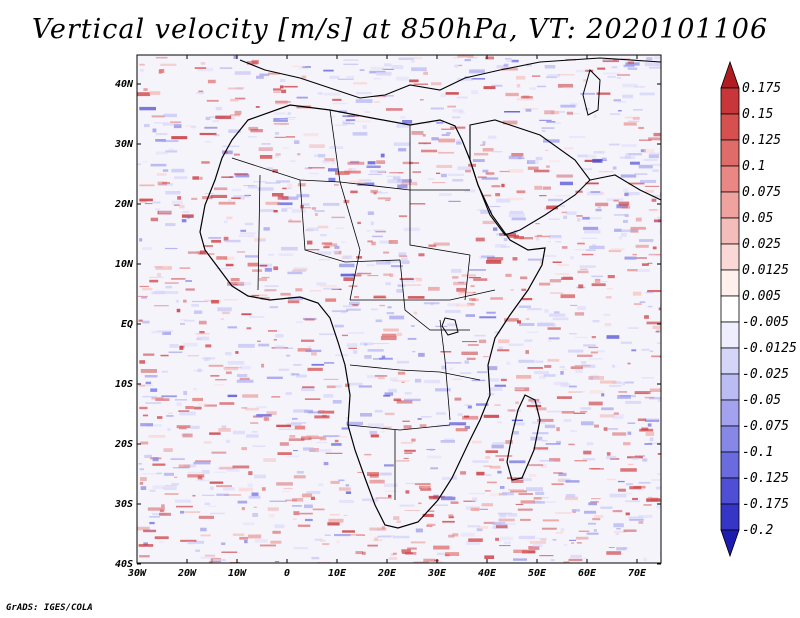  I want to click on lon-label: 10E, so click(337, 573).